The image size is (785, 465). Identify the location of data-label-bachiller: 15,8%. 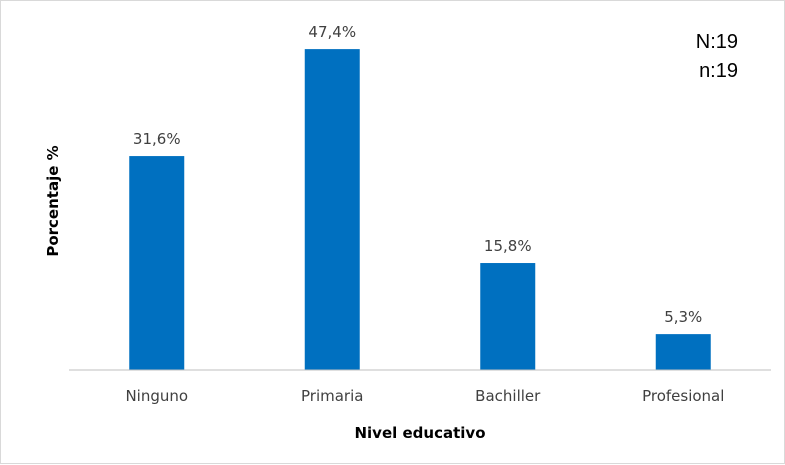
(508, 246).